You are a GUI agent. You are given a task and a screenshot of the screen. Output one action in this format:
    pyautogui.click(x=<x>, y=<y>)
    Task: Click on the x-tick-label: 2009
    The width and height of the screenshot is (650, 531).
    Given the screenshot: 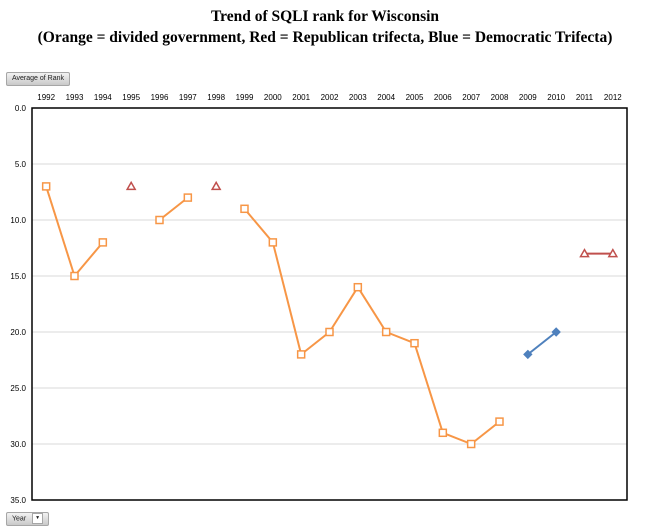 What is the action you would take?
    pyautogui.click(x=528, y=97)
    